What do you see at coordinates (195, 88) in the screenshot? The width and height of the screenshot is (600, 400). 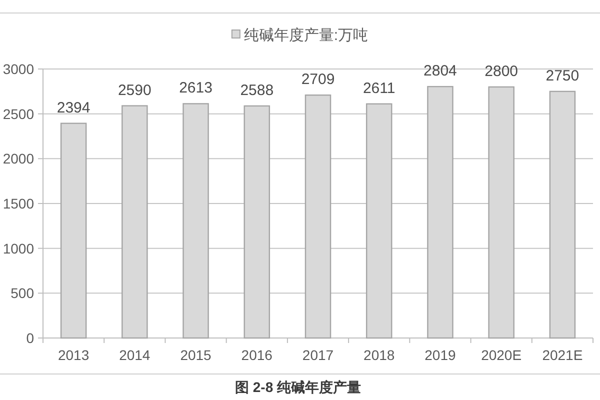 I see `data-label: 2613` at bounding box center [195, 88].